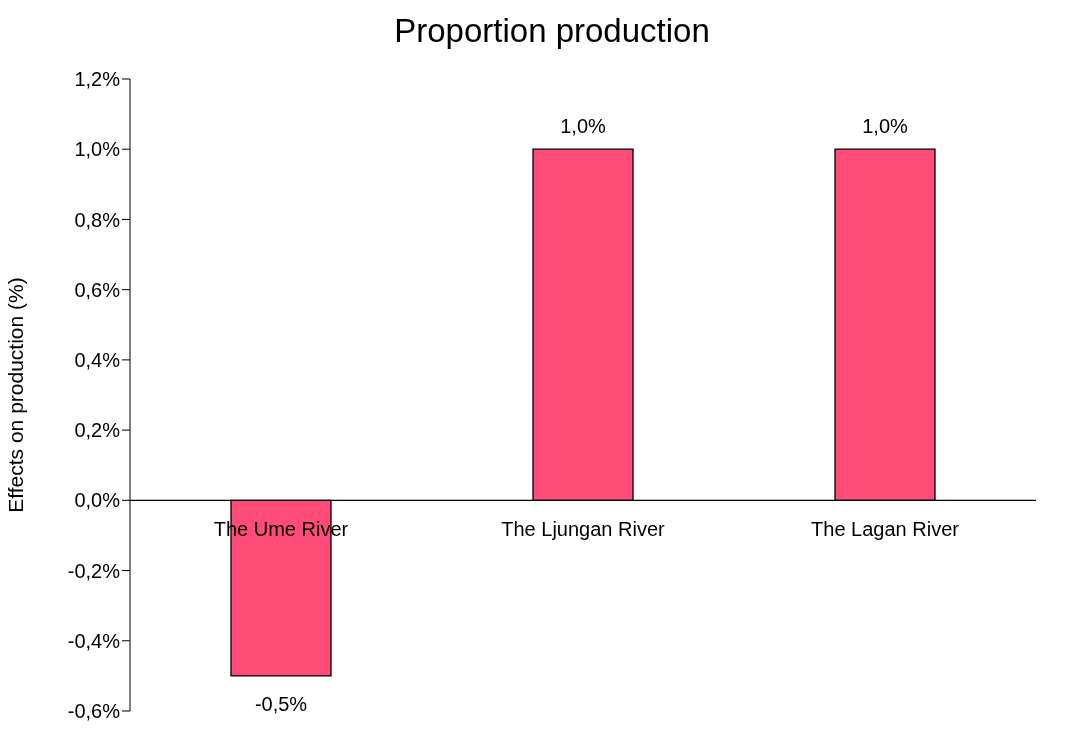  I want to click on y-tick-label: 0,6%, so click(97, 289).